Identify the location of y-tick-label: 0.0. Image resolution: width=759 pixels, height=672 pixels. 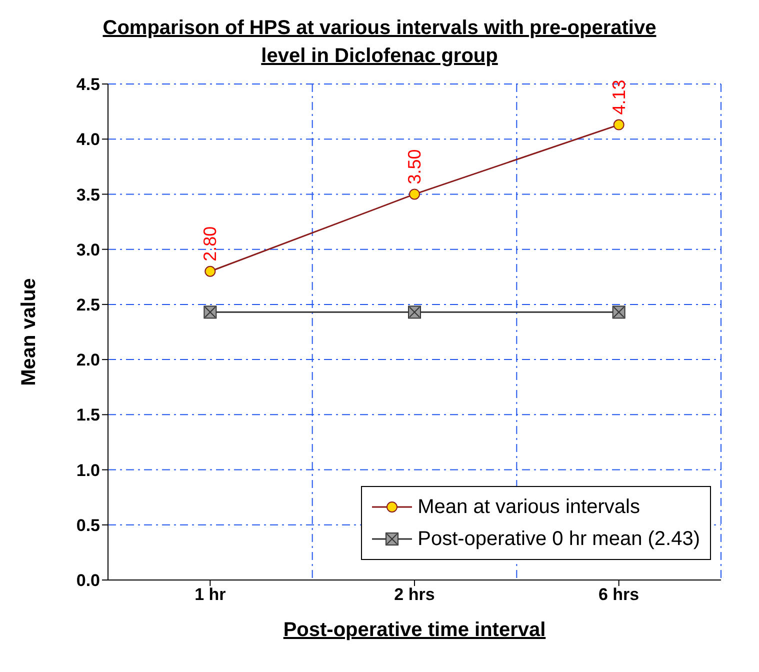
(88, 580).